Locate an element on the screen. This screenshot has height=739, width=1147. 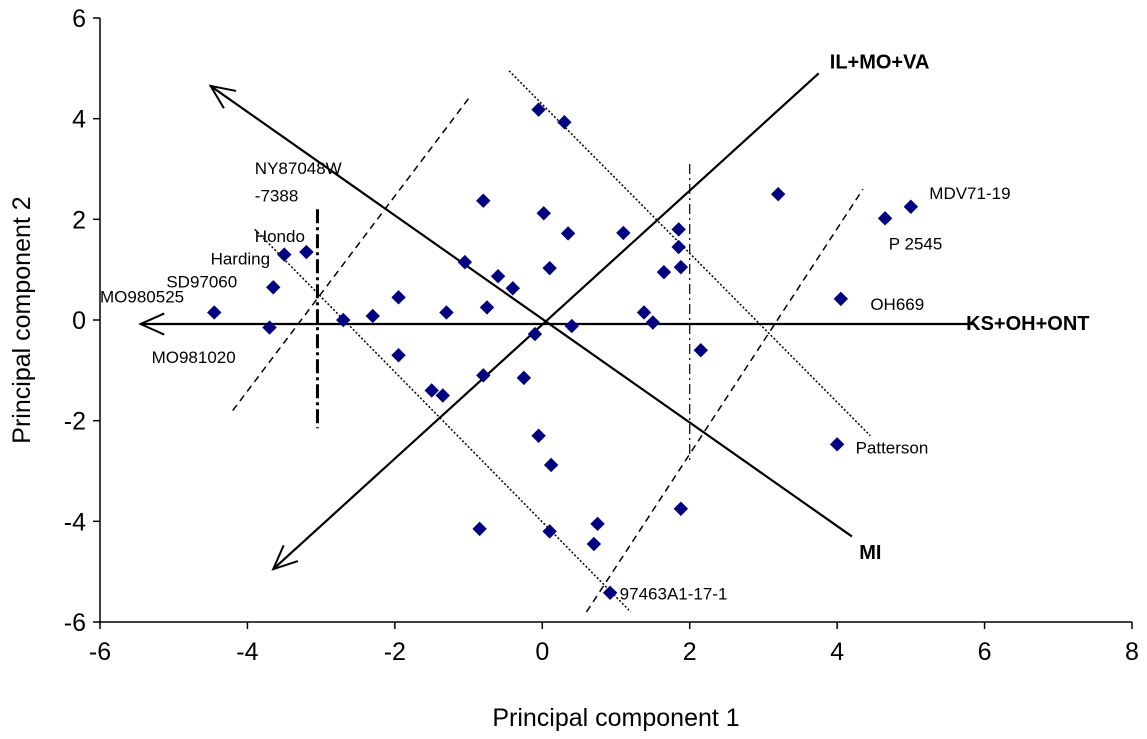
x-tick-label: -4 is located at coordinates (247, 652).